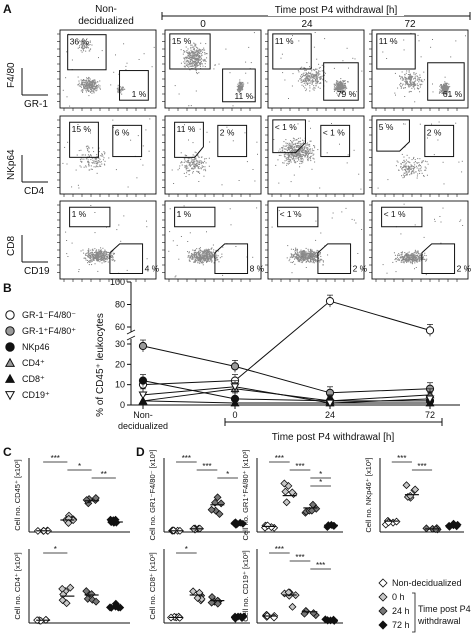 The height and width of the screenshot is (643, 474). What do you see at coordinates (420, 155) in the screenshot?
I see `flow-events` at bounding box center [420, 155].